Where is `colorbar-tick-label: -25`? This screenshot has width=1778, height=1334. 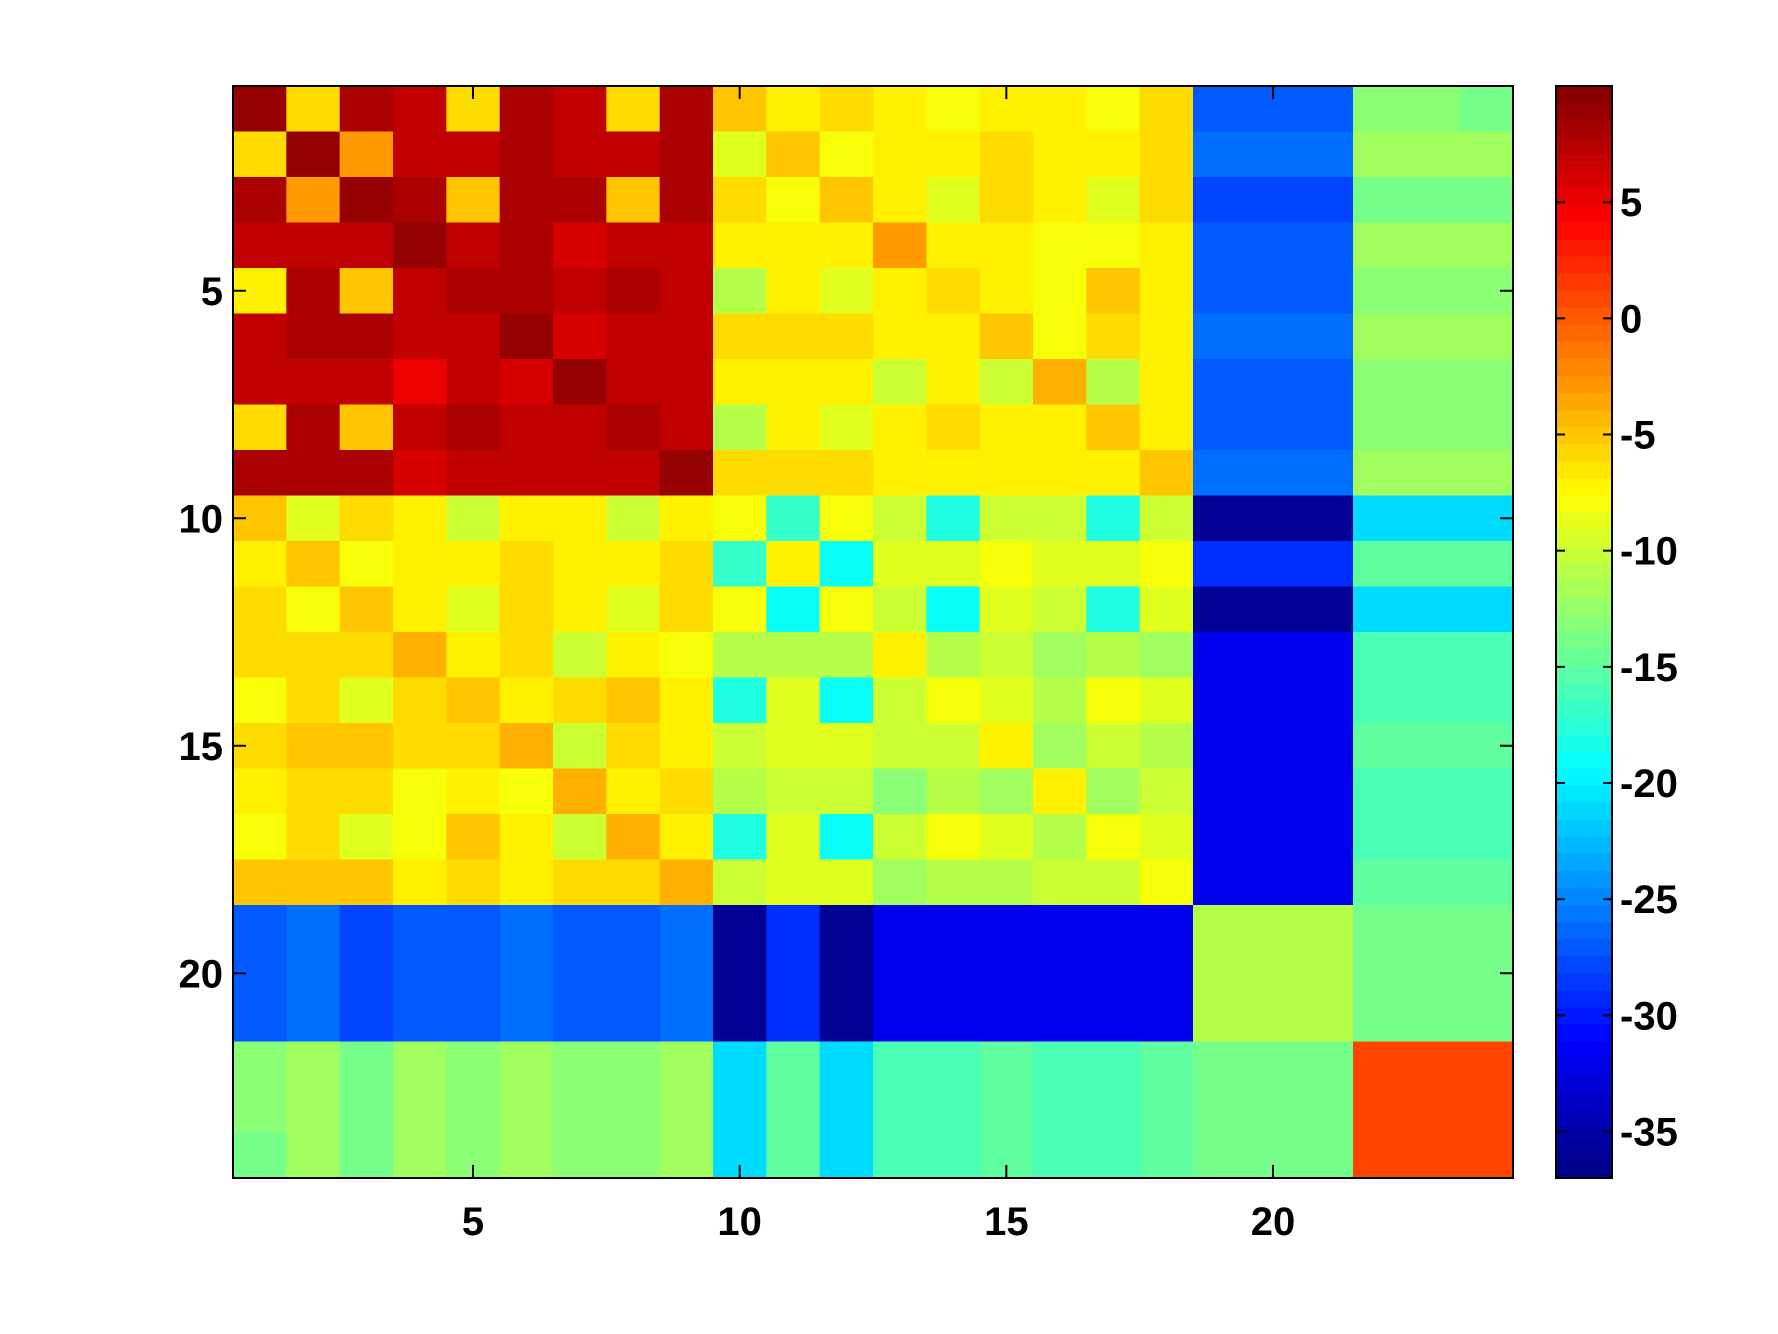 colorbar-tick-label: -25 is located at coordinates (1649, 900).